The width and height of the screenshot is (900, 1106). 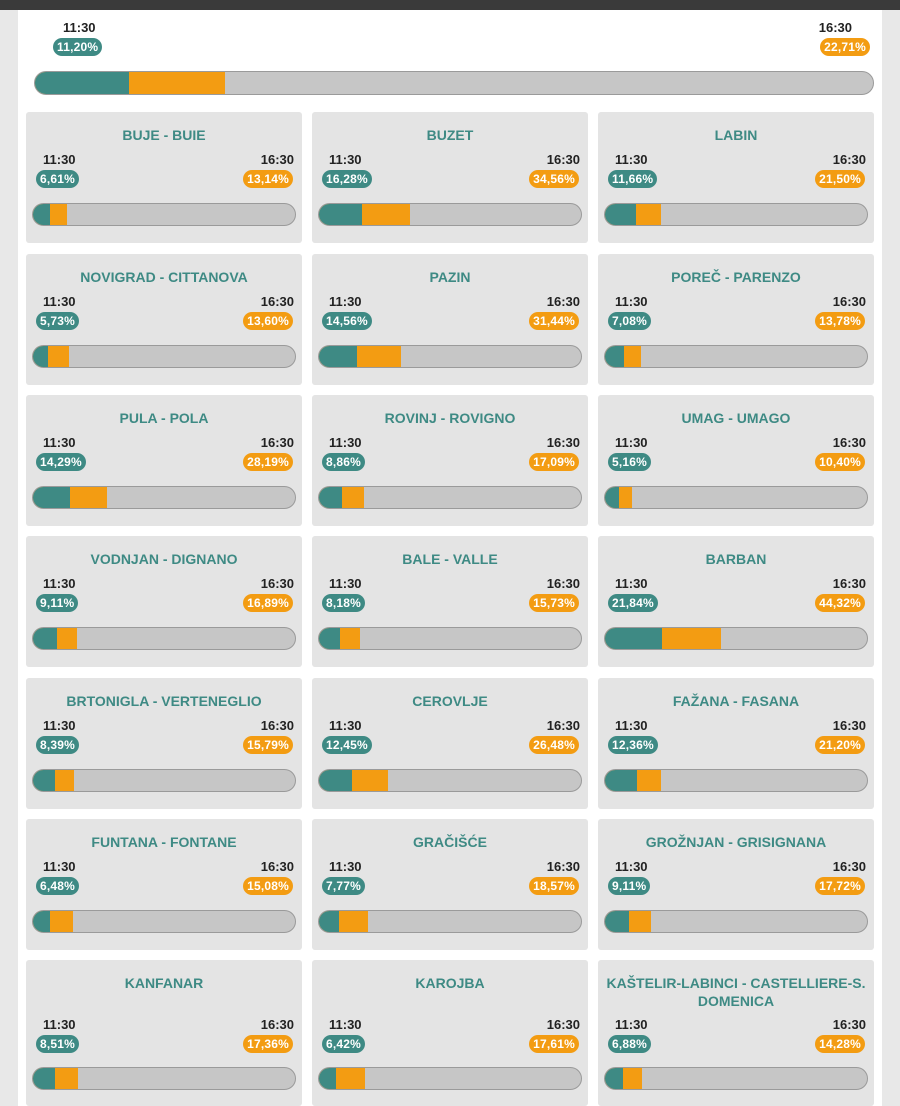 I want to click on turnout-1630-badge: 13,60%, so click(x=268, y=321).